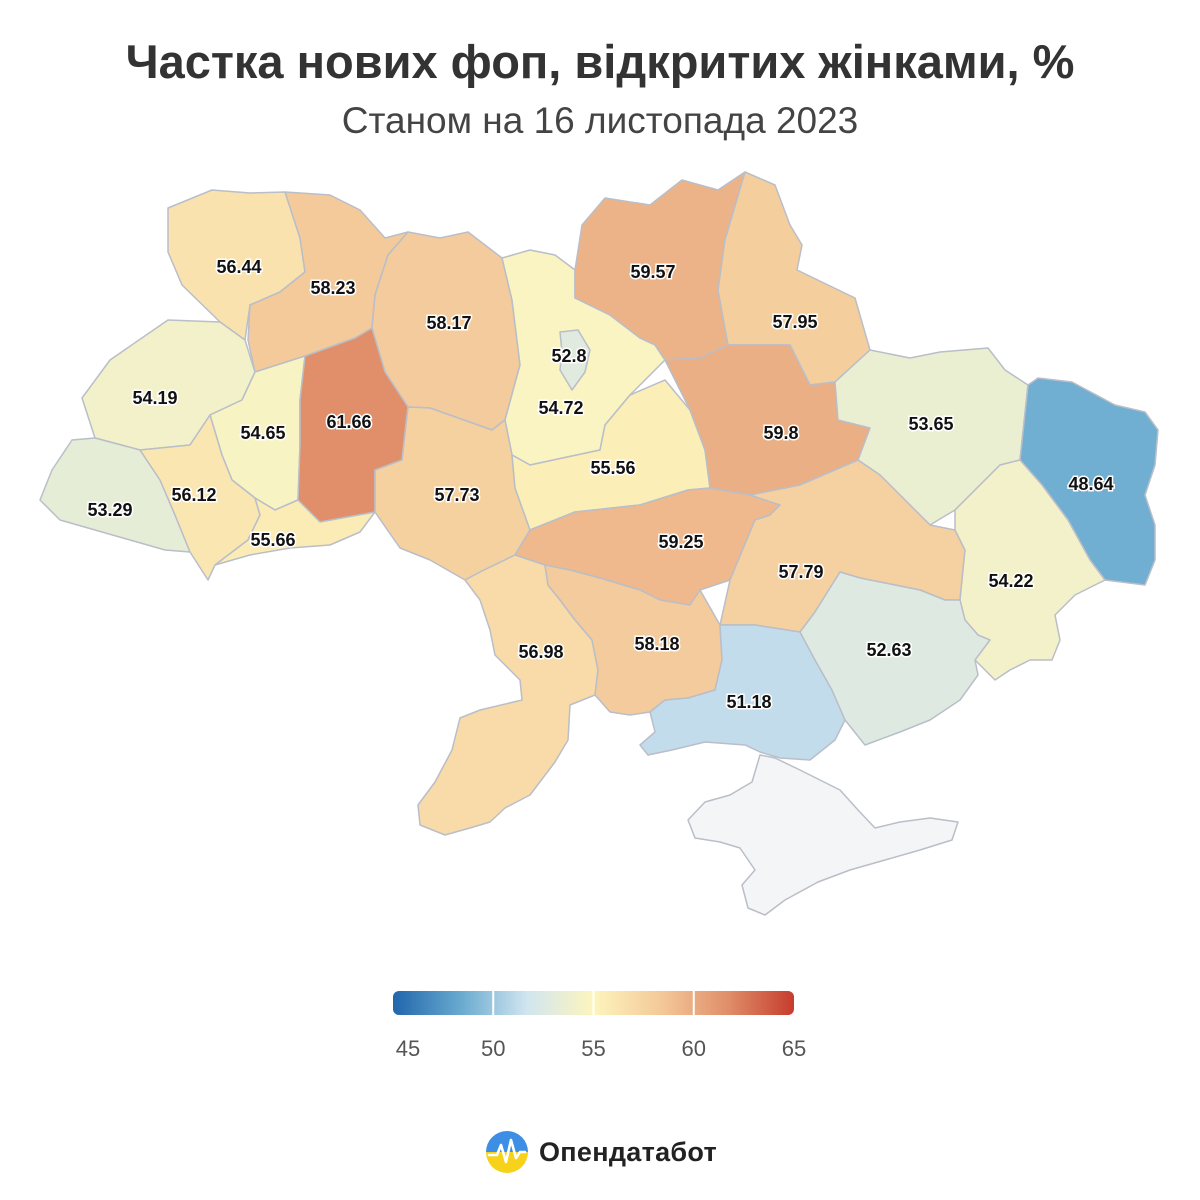 This screenshot has width=1200, height=1200. I want to click on region-value-kharkiv: 53.65, so click(930, 424).